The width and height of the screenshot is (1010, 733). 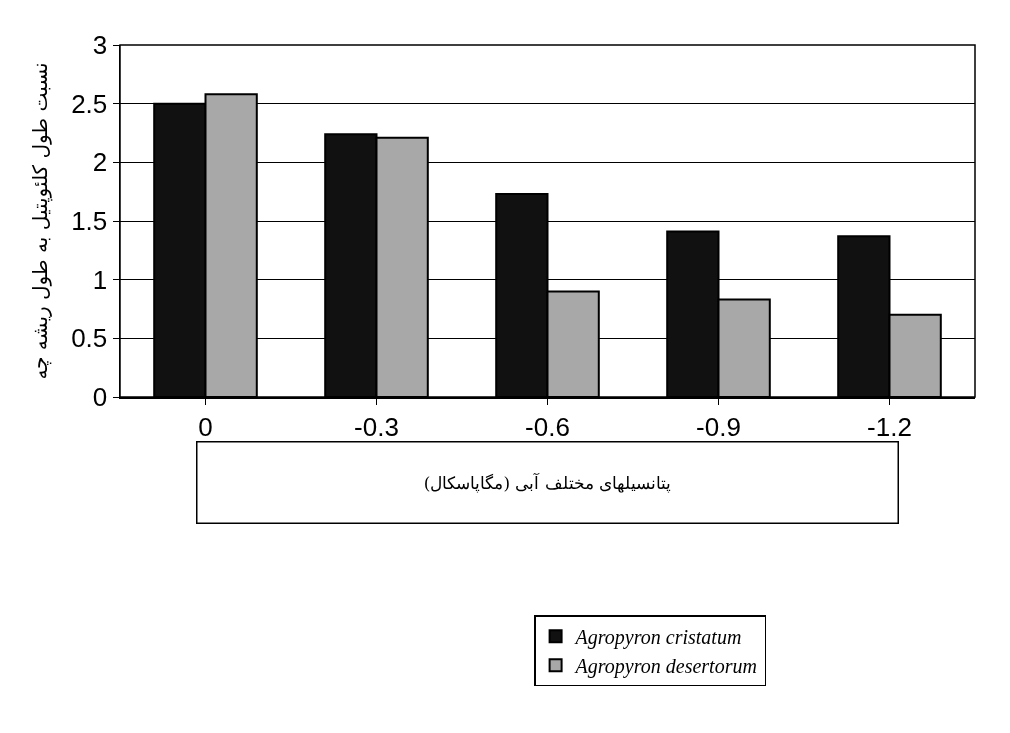 What do you see at coordinates (718, 426) in the screenshot?
I see `x-tick-label: -0.9` at bounding box center [718, 426].